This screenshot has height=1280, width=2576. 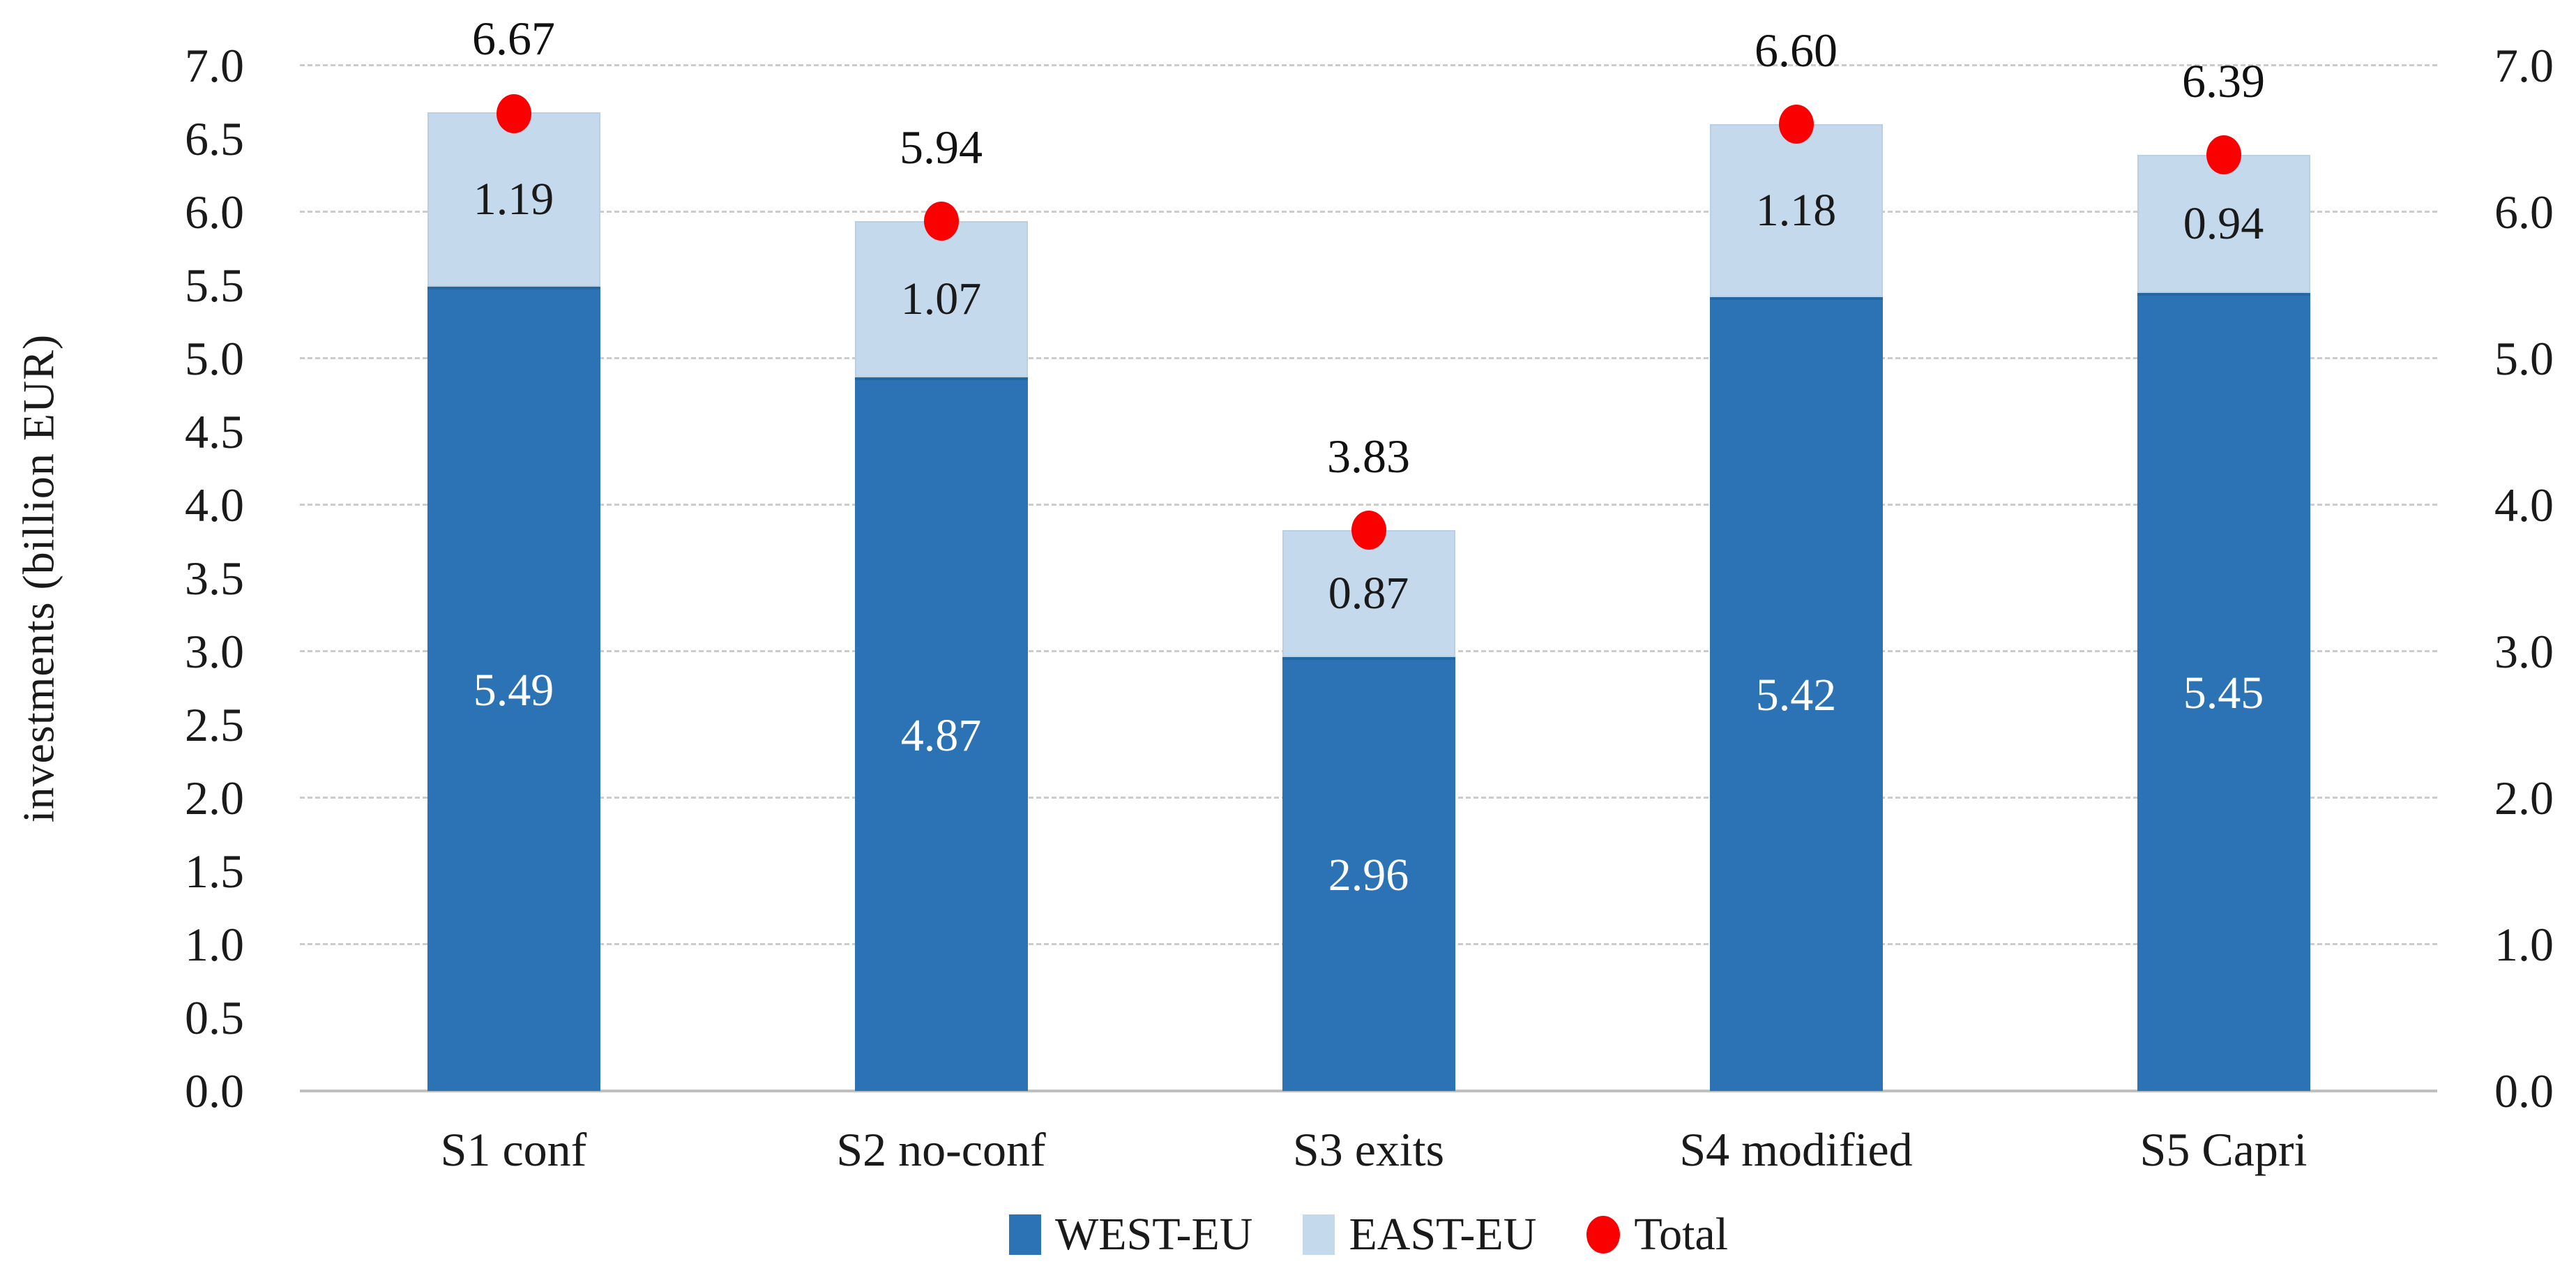 What do you see at coordinates (214, 798) in the screenshot?
I see `left-axis-tick: 2.0` at bounding box center [214, 798].